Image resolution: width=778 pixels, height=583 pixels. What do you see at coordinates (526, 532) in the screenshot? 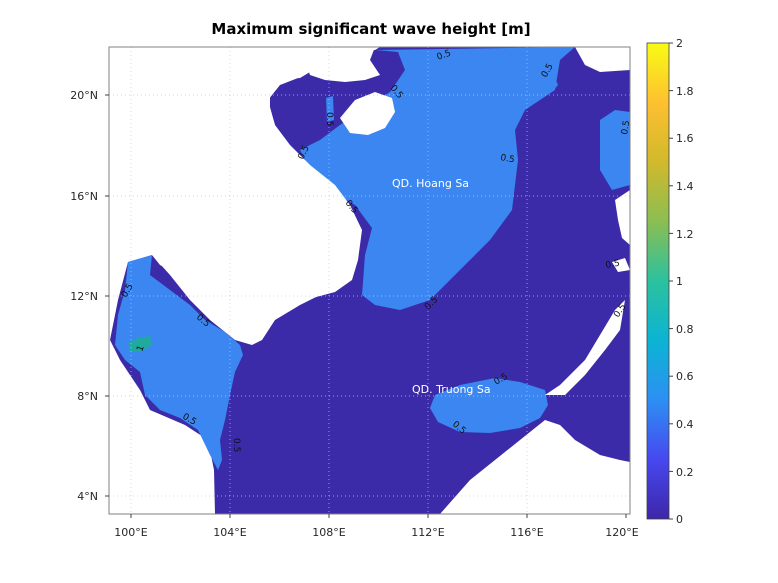
I see `x-tick-label: 116°E` at bounding box center [526, 532].